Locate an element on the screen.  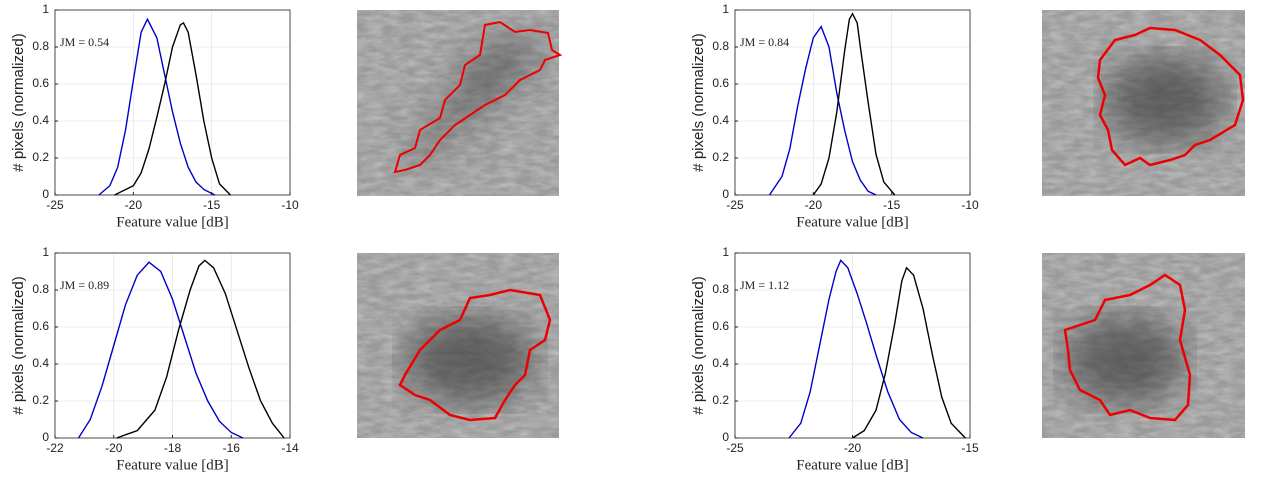
x-tick-label: -16 is located at coordinates (232, 448).